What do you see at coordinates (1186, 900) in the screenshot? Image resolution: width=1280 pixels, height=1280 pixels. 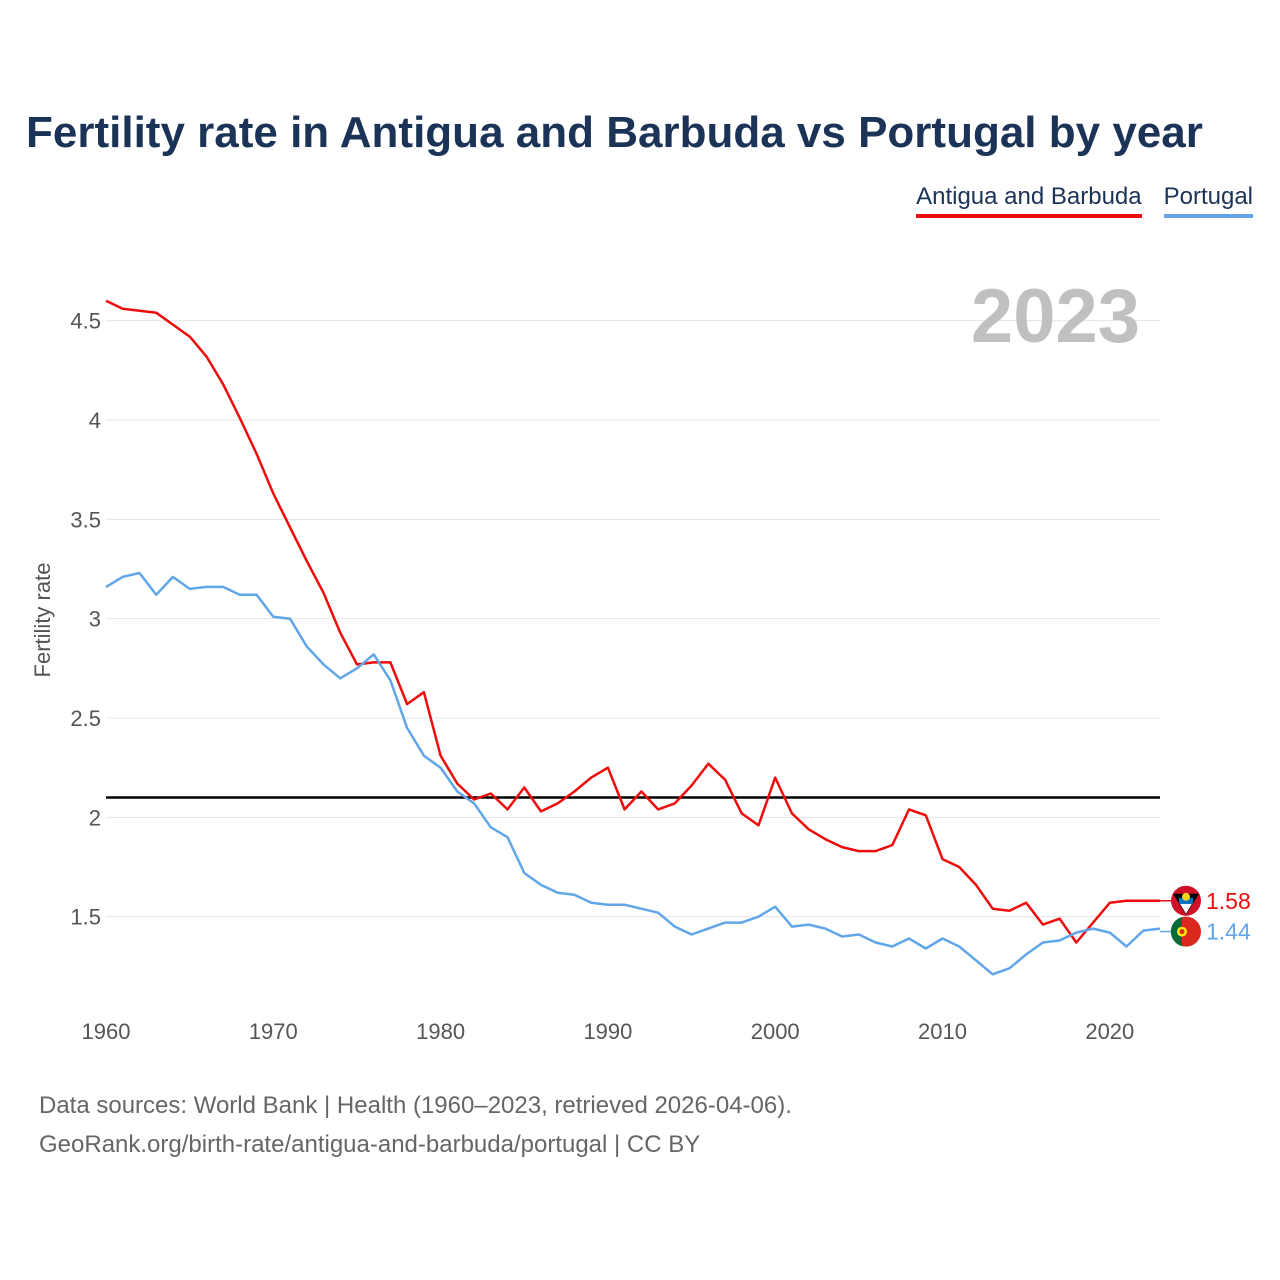 I see `antigua-and-barbuda-flag-icon` at bounding box center [1186, 900].